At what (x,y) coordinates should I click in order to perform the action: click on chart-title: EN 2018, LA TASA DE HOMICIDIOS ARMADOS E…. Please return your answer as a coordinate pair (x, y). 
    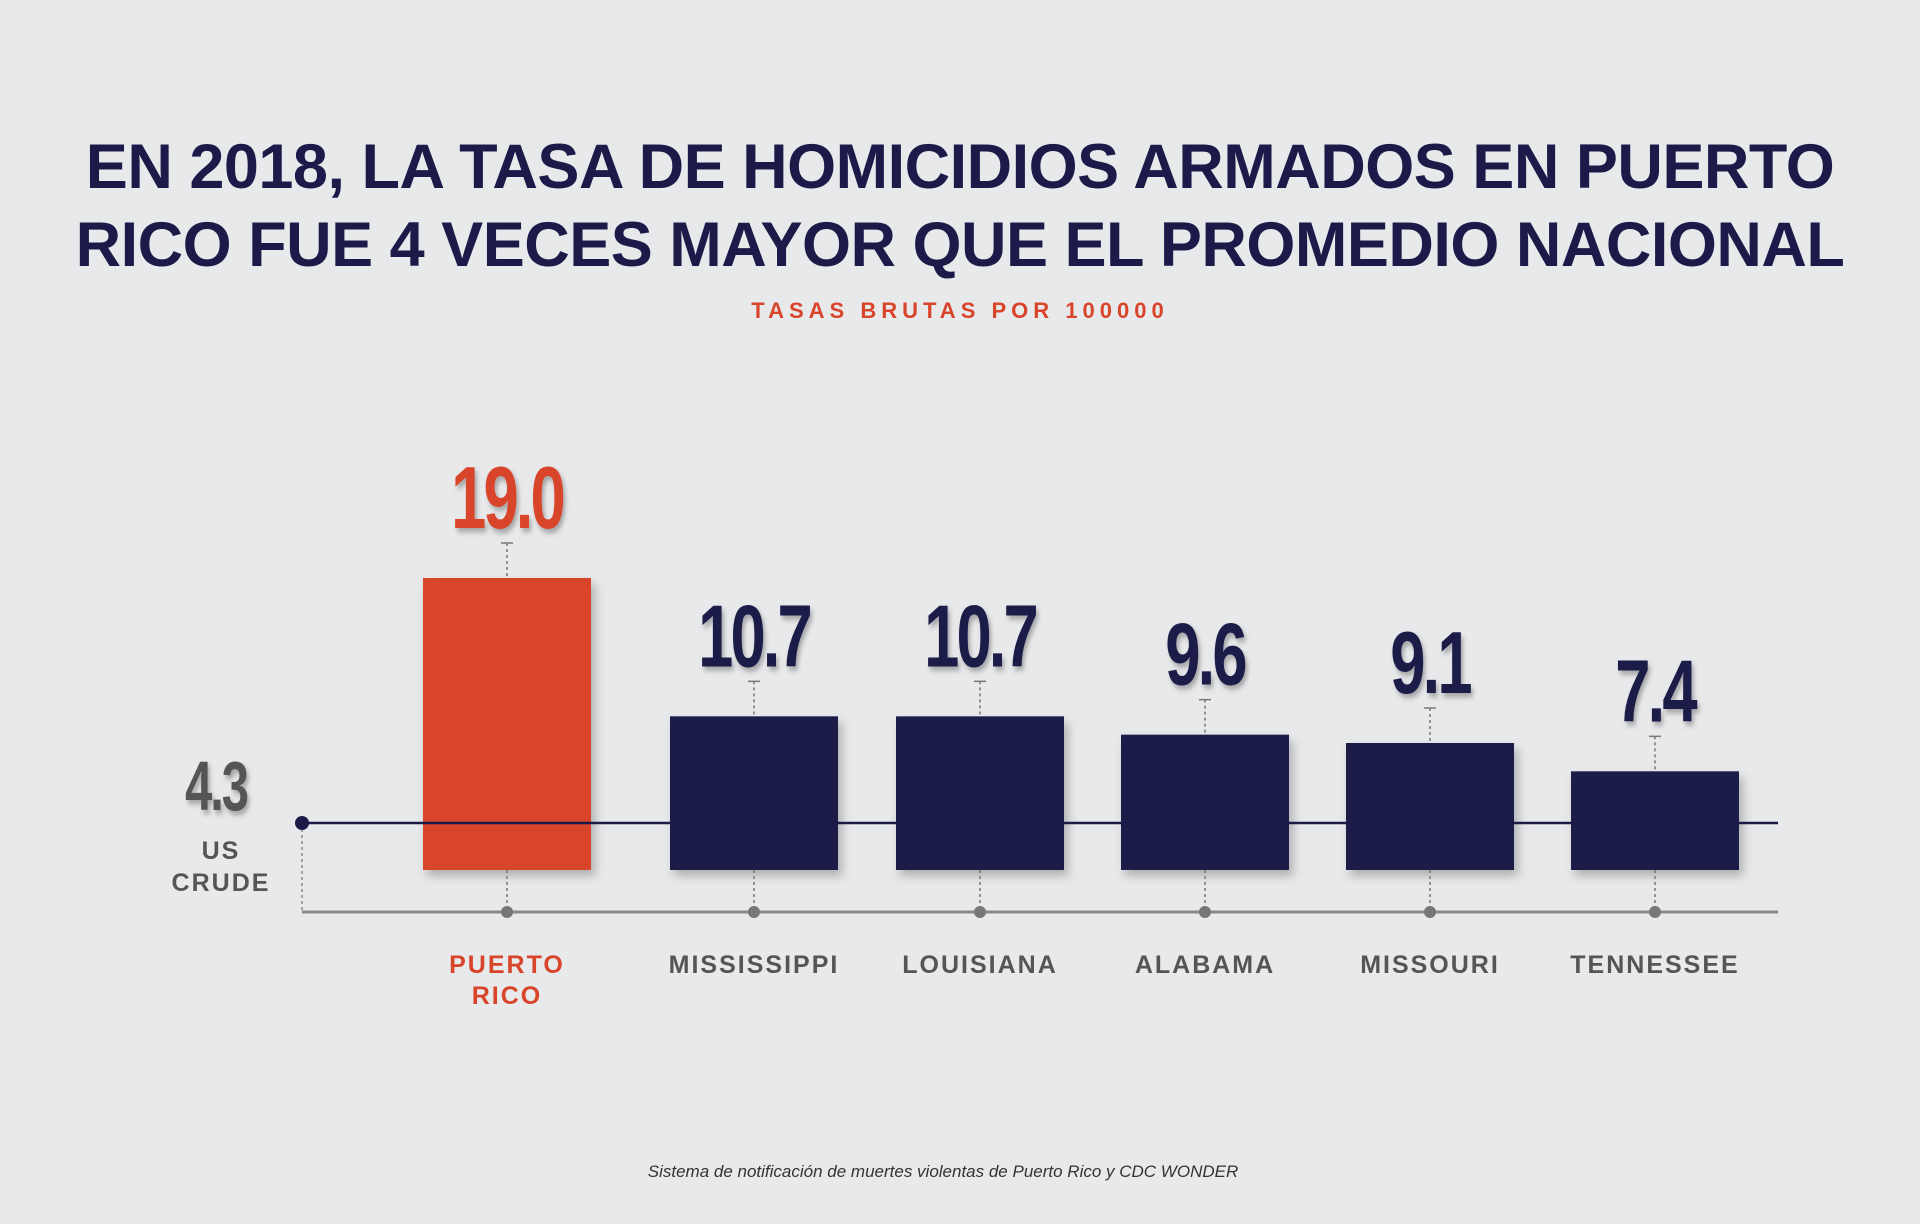
    Looking at the image, I should click on (960, 206).